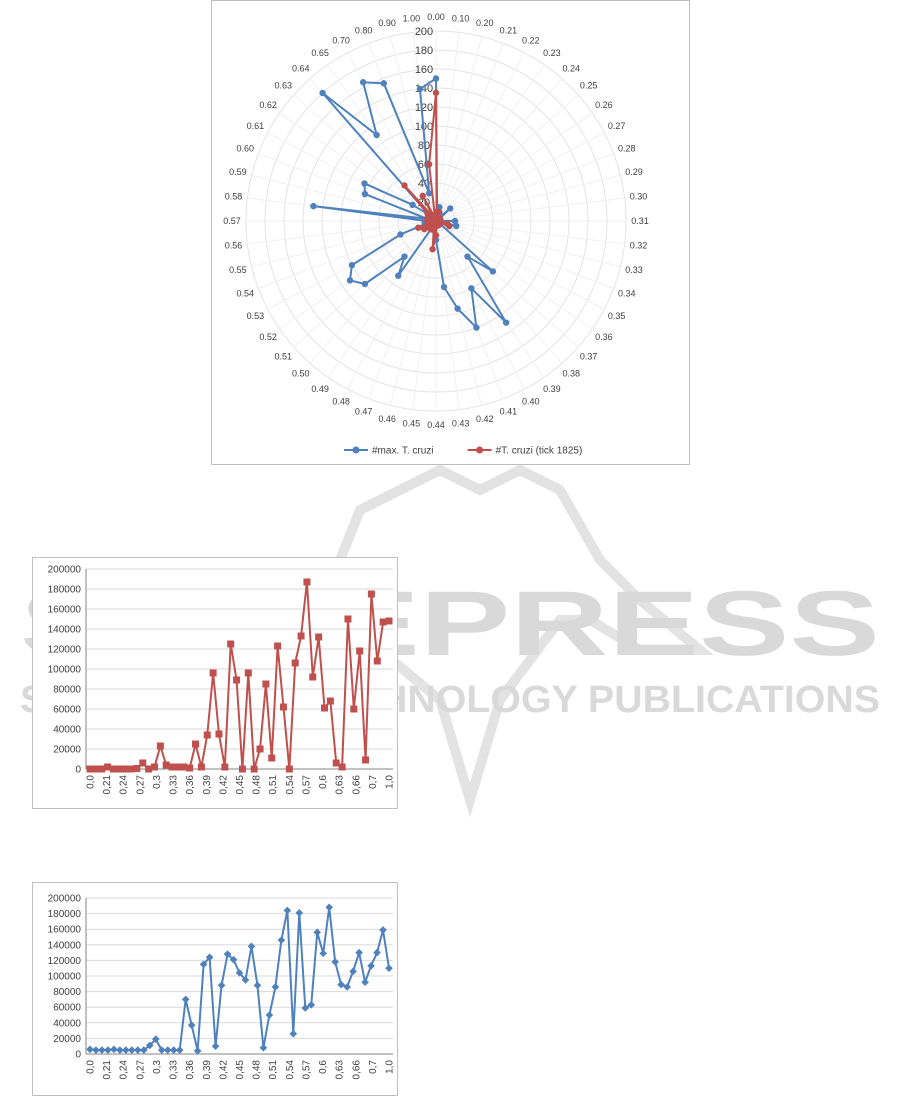  Describe the element at coordinates (424, 108) in the screenshot. I see `radar-r-tick-label: 120` at that location.